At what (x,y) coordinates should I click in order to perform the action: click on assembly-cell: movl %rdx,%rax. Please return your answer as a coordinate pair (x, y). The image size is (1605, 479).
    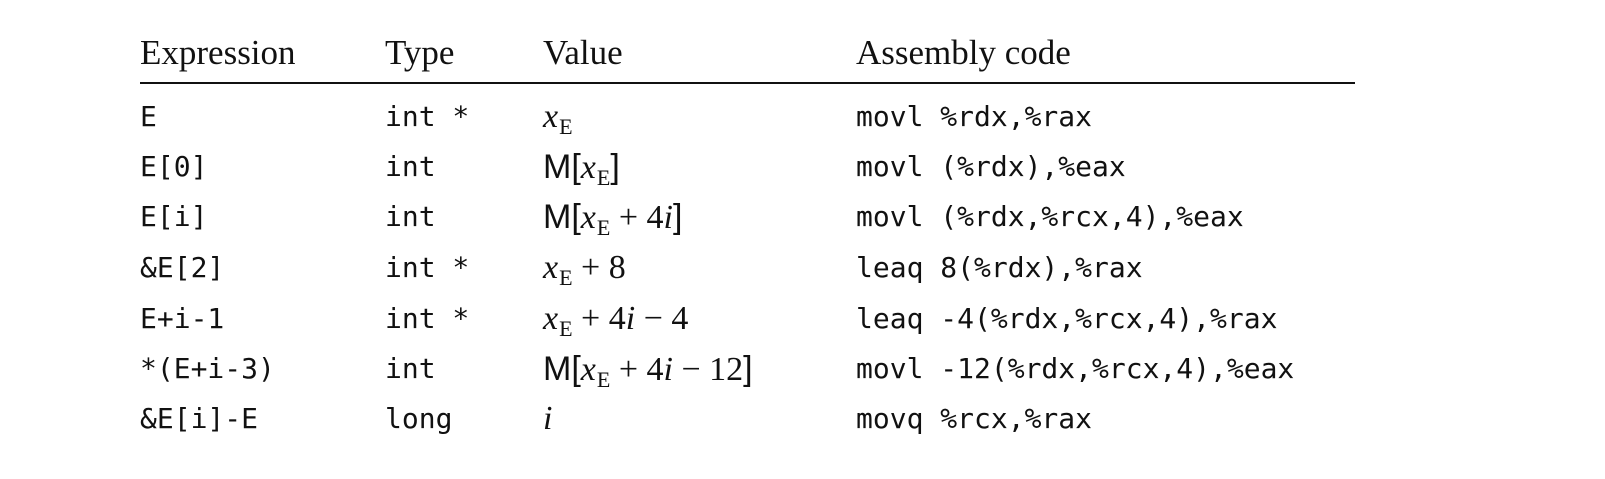
    Looking at the image, I should click on (974, 116).